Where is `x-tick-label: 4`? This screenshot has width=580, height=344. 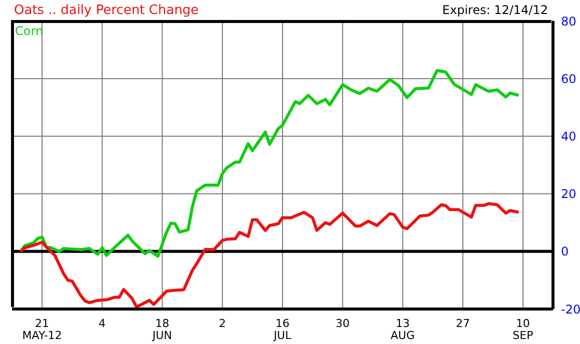
x-tick-label: 4 is located at coordinates (102, 323).